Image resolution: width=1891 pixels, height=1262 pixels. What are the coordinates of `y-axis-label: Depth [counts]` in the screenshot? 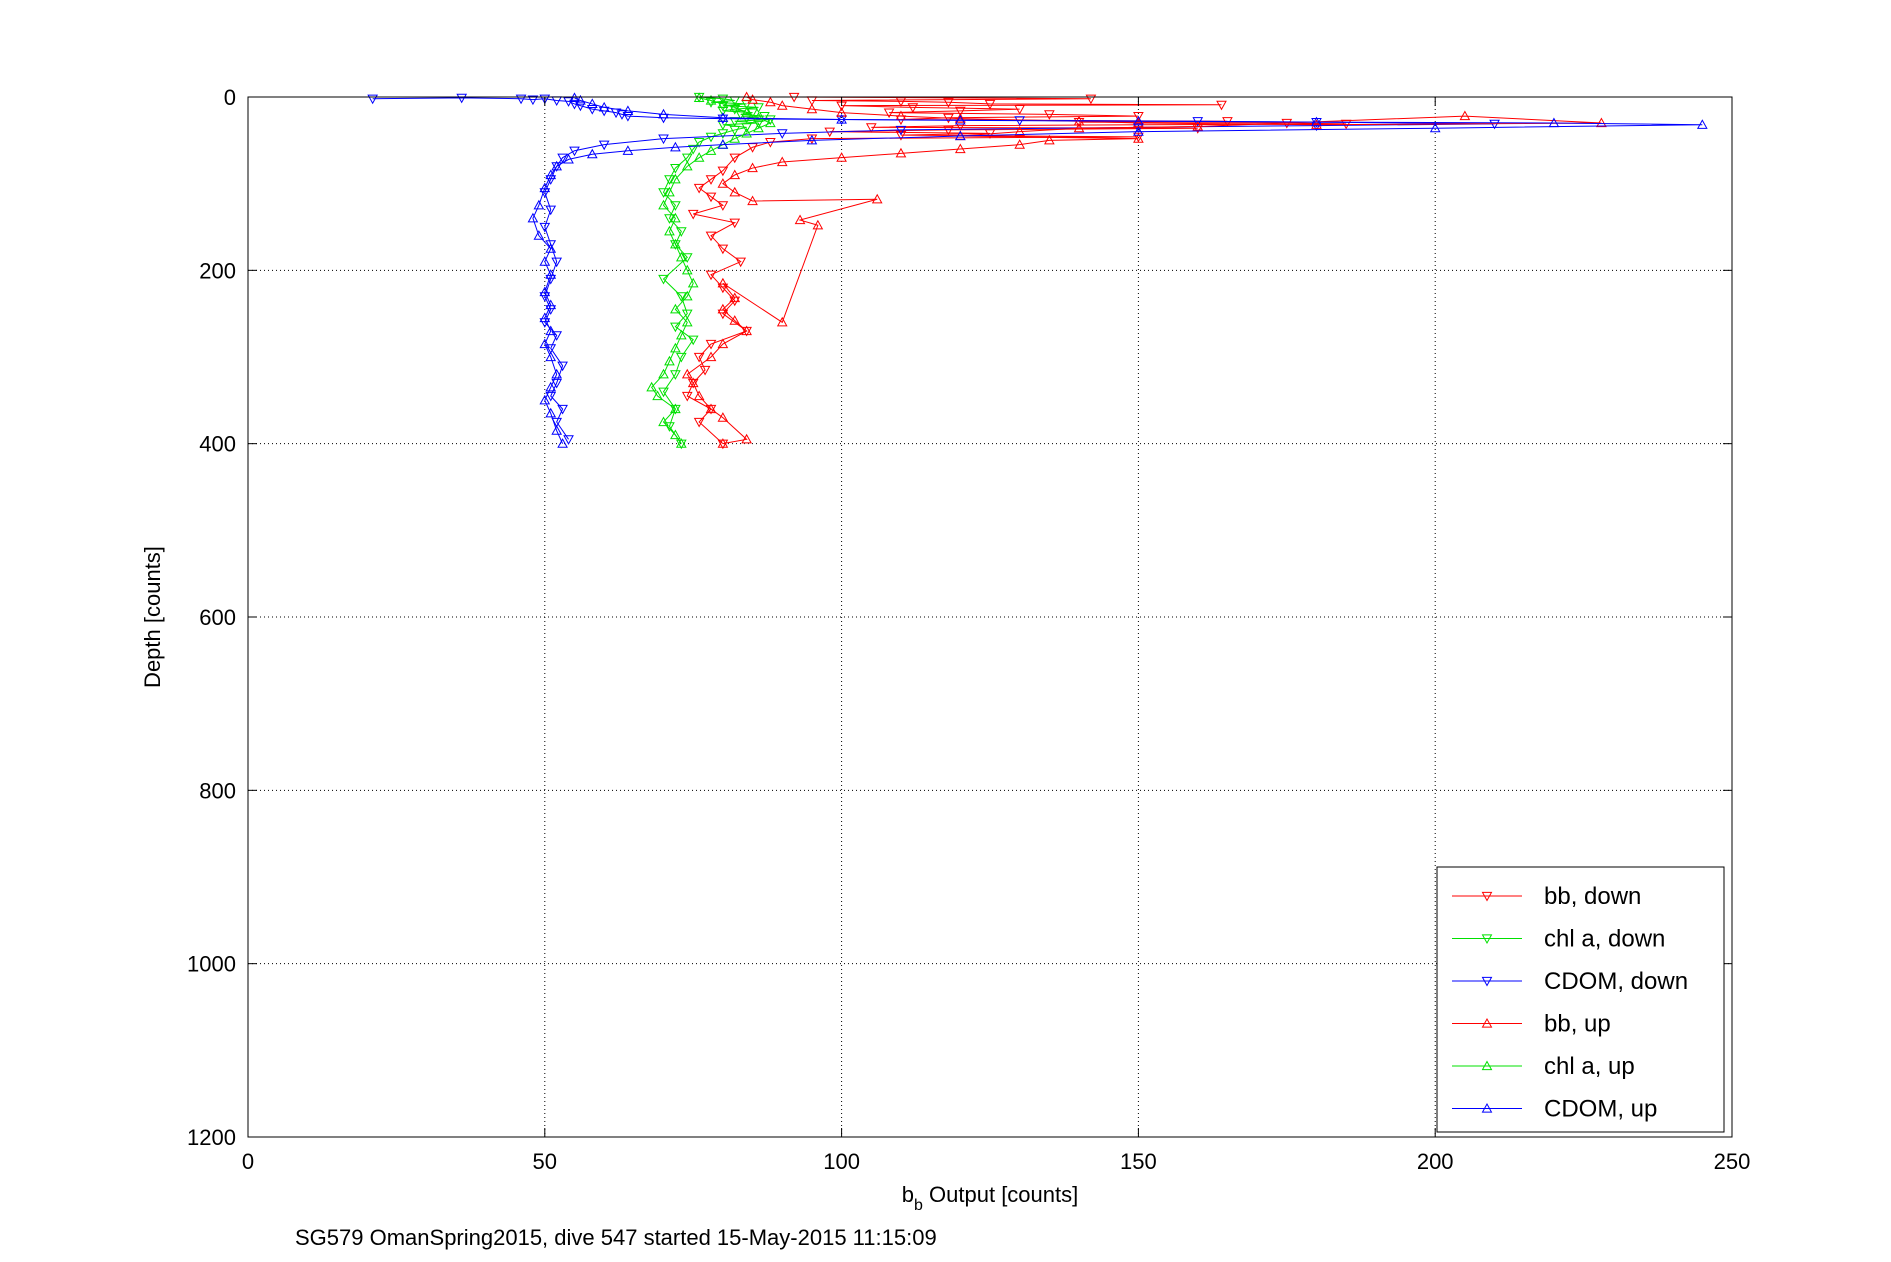 It's located at (152, 617).